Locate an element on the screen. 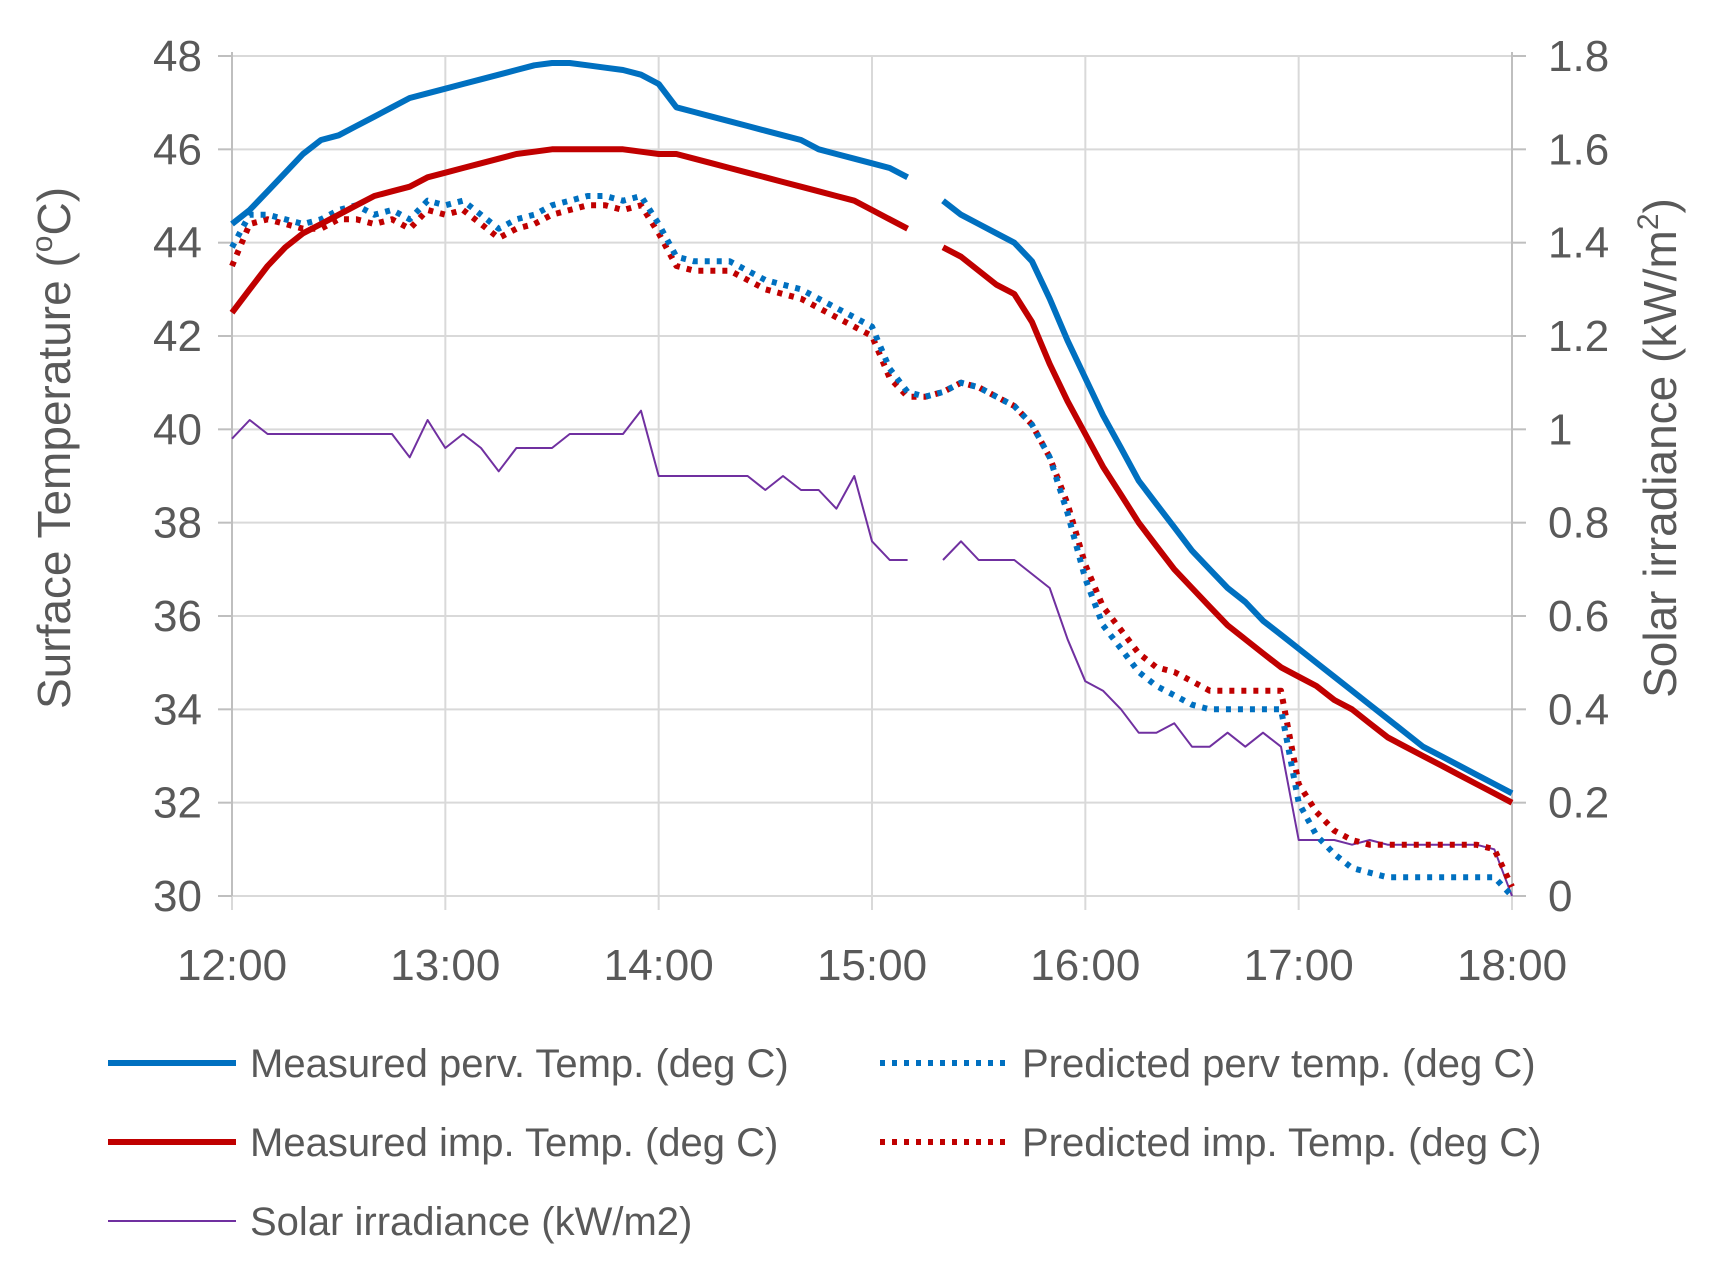 The height and width of the screenshot is (1276, 1714). y2-tick-label: 1.6 is located at coordinates (1578, 149).